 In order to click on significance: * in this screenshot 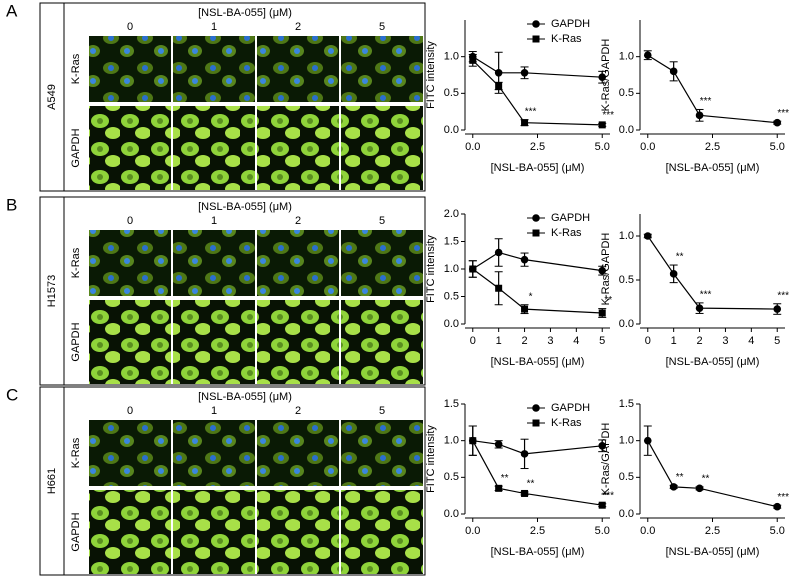, I will do `click(531, 296)`.